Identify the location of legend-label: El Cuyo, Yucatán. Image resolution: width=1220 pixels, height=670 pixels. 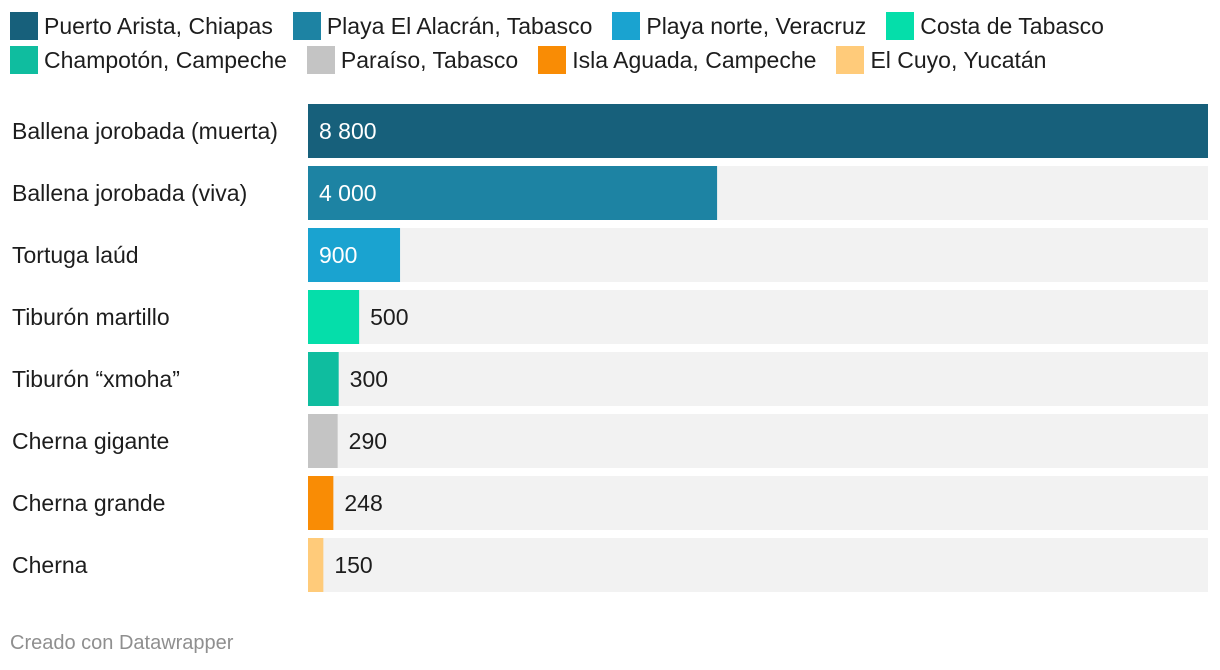
(958, 60).